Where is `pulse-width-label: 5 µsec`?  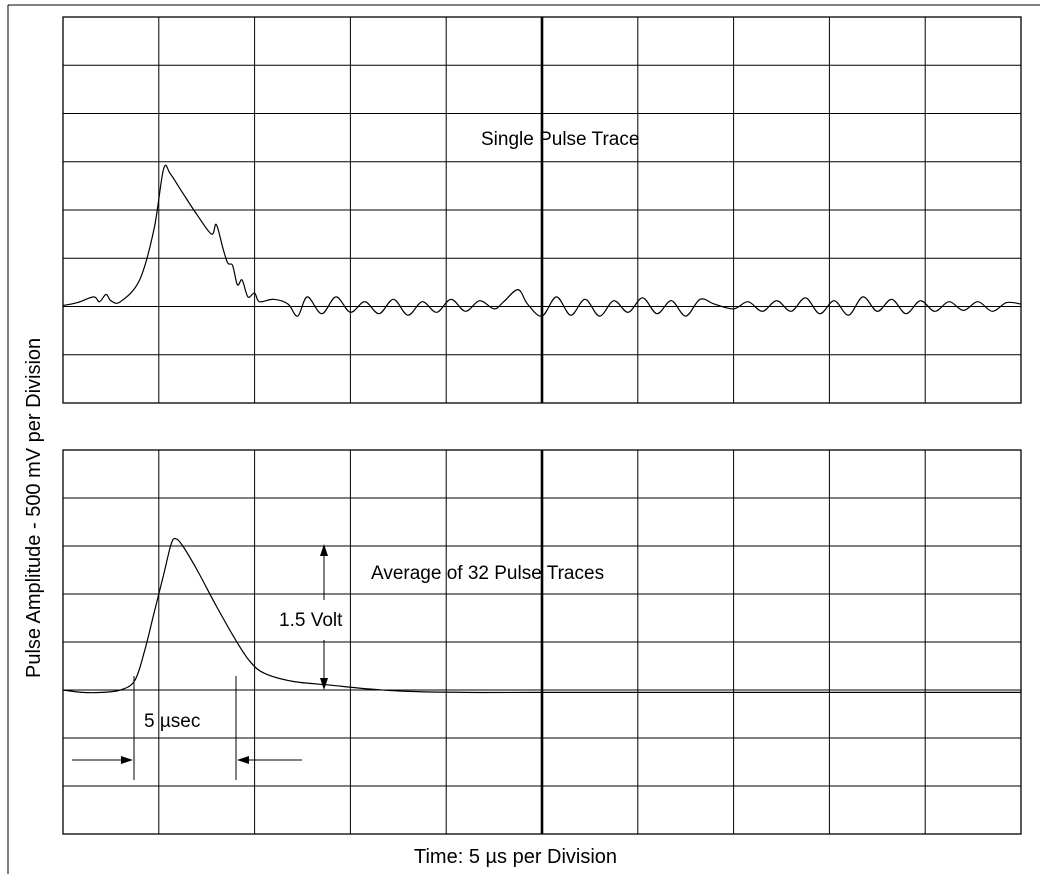 pulse-width-label: 5 µsec is located at coordinates (172, 721).